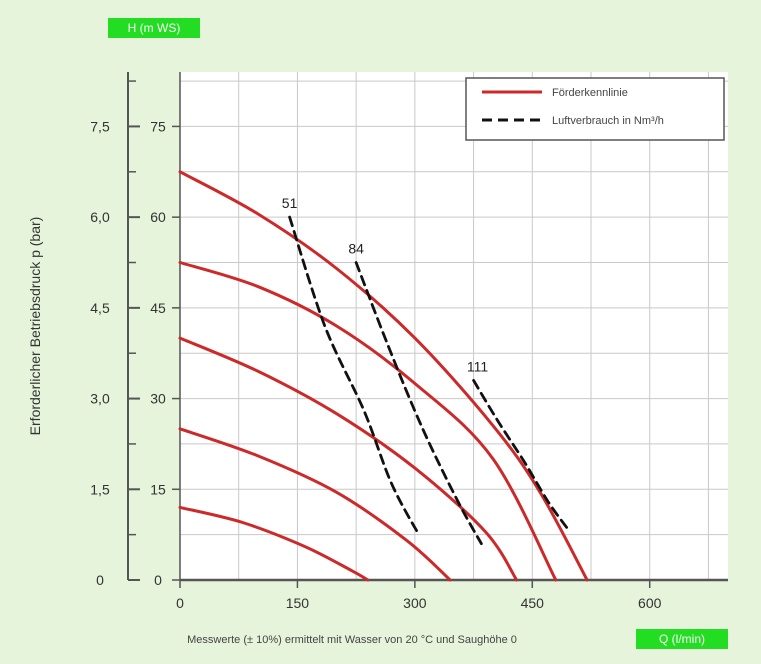  I want to click on legend: Förderkennlinie Luftverbrauch in Nm³/h, so click(595, 109).